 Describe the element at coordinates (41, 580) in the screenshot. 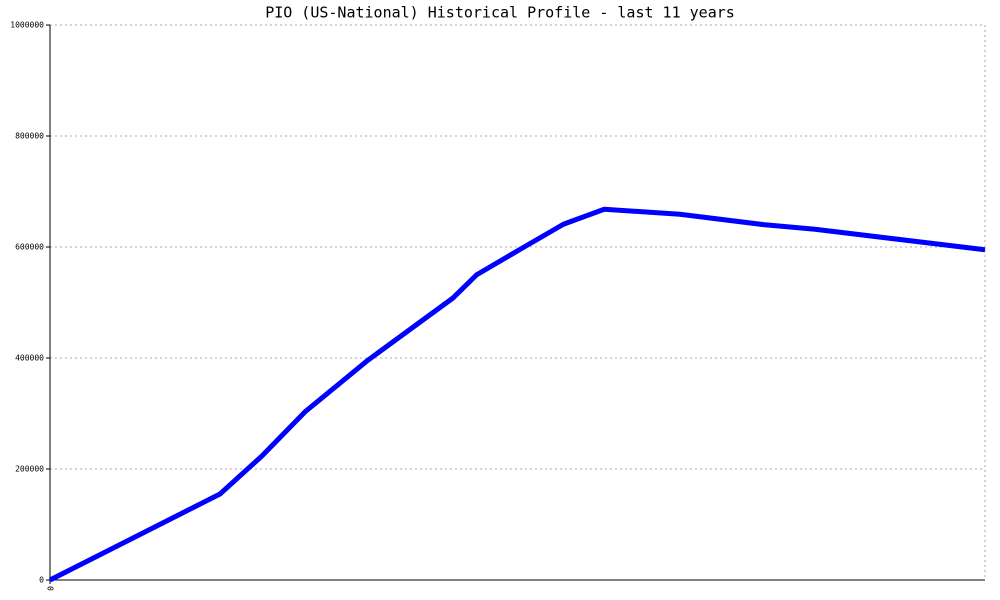

I see `y-tick-label: 0` at that location.